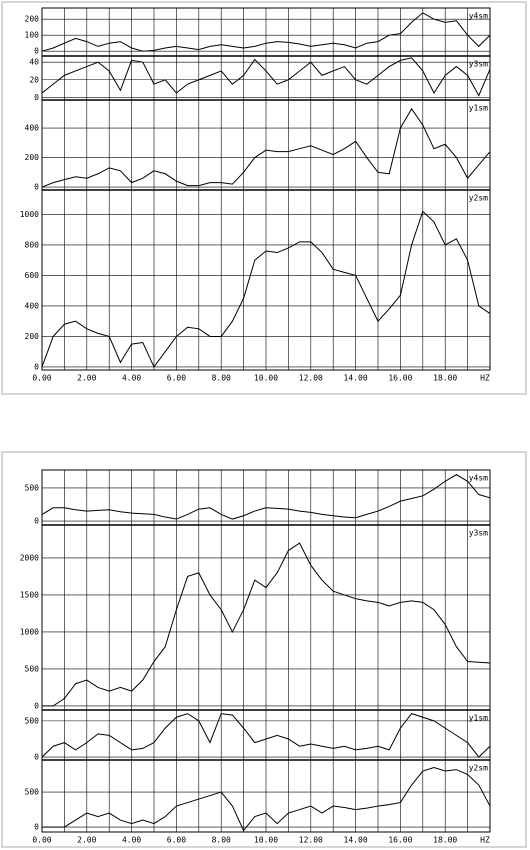 This screenshot has height=850, width=530. What do you see at coordinates (34, 79) in the screenshot?
I see `y-tick-label: 20` at bounding box center [34, 79].